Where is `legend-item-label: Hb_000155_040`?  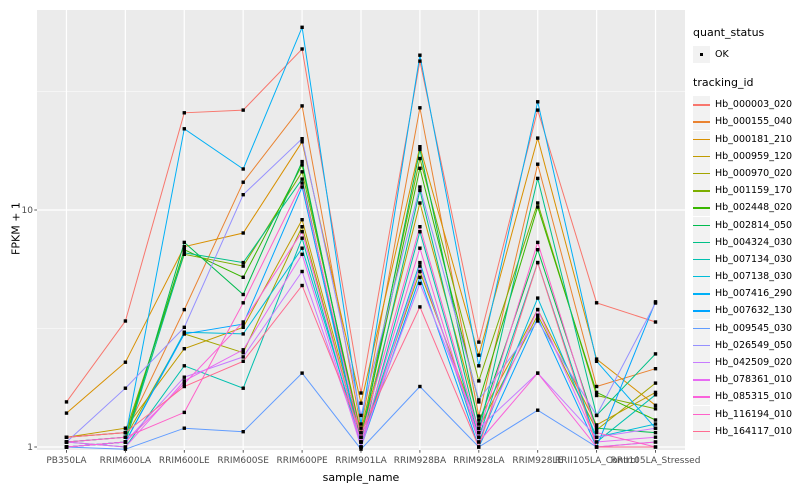 legend-item-label: Hb_000155_040 is located at coordinates (754, 122).